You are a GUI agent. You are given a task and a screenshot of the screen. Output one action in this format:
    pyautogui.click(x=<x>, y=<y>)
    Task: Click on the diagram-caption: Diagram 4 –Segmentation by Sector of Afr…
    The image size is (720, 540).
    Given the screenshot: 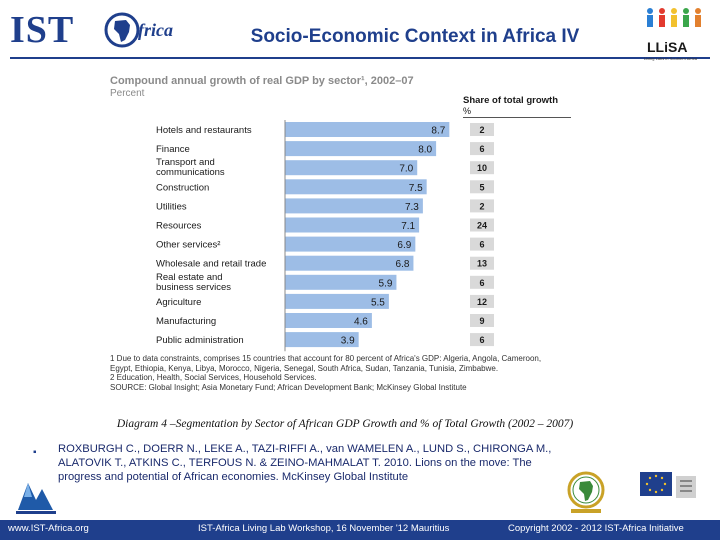 What is the action you would take?
    pyautogui.click(x=345, y=424)
    